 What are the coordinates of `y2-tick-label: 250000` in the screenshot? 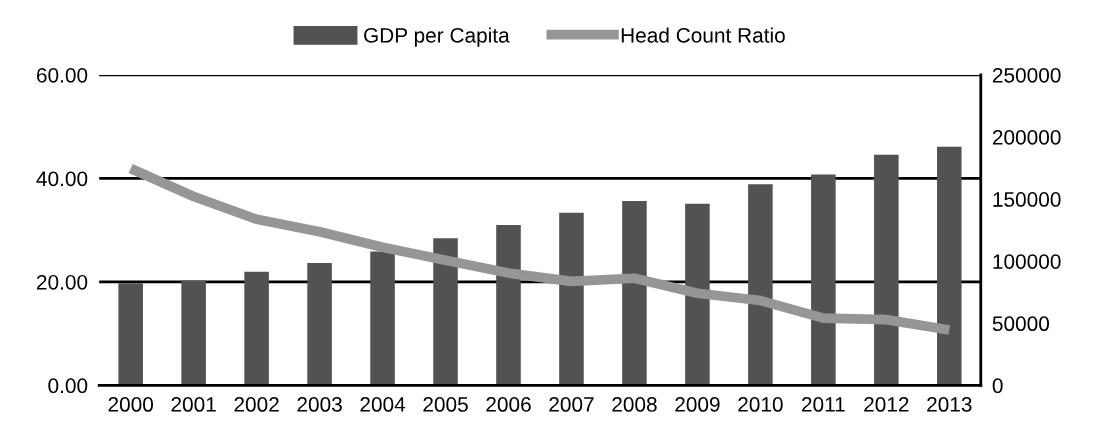 It's located at (1026, 75).